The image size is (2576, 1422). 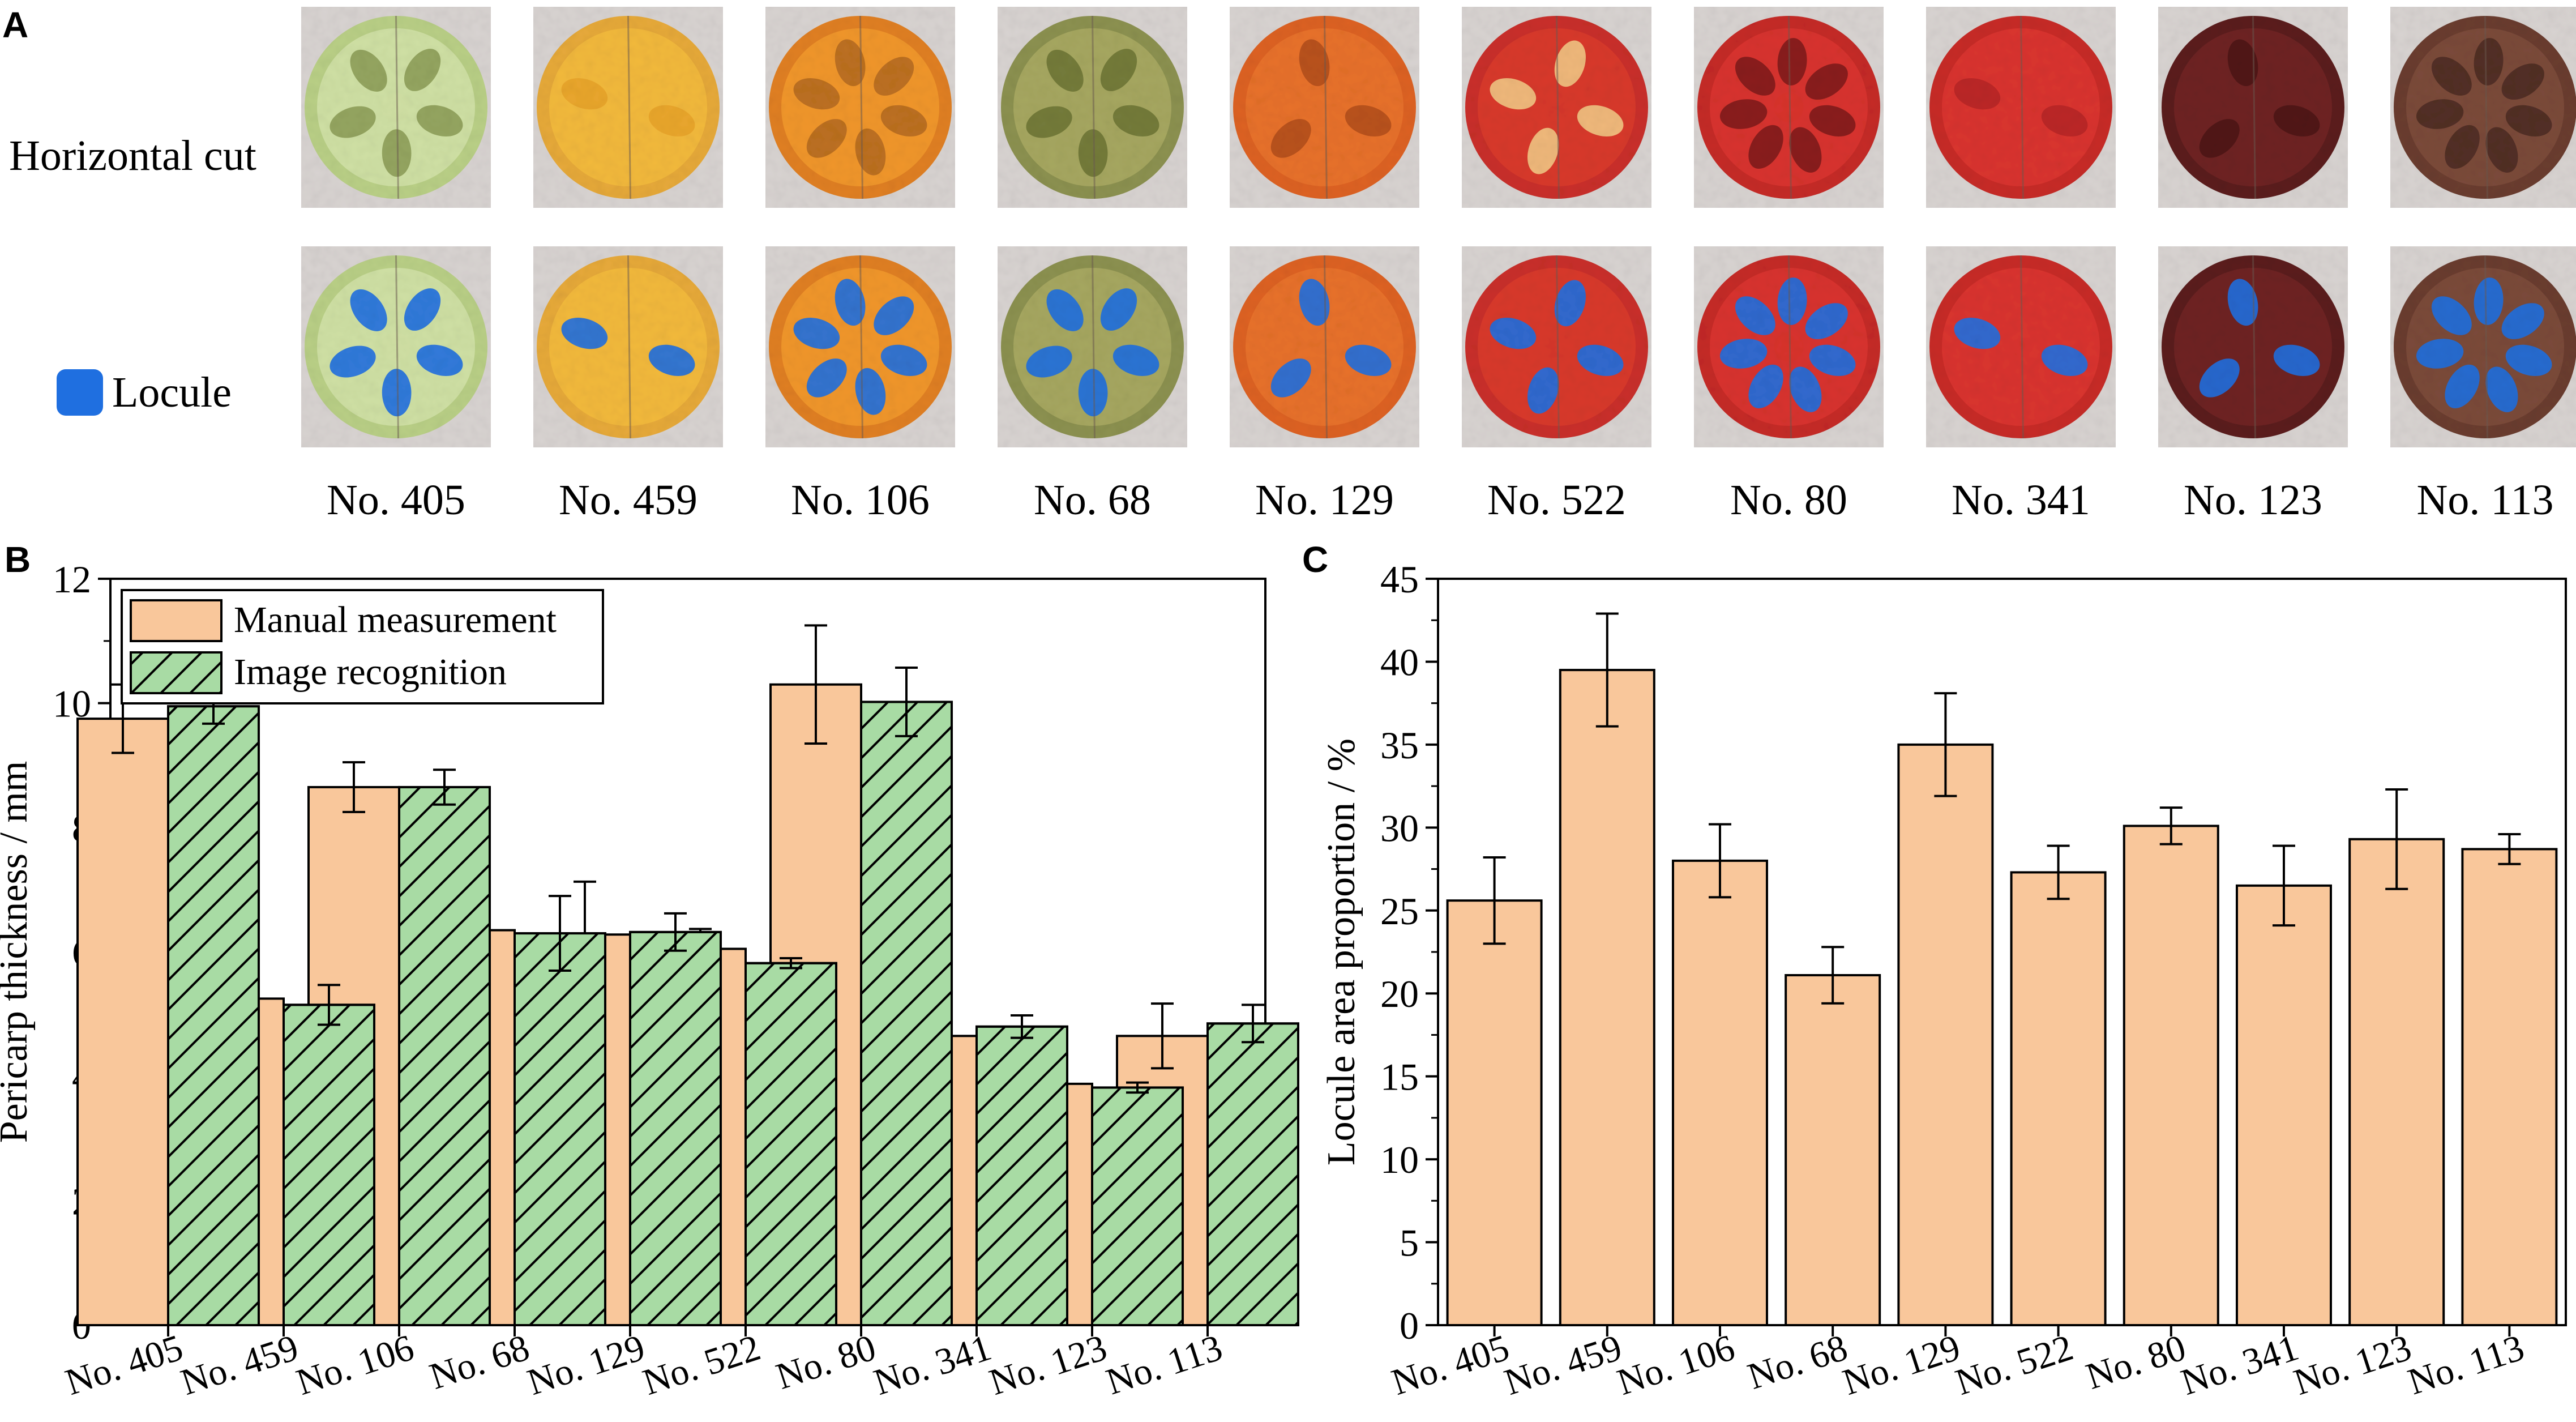 I want to click on x-tick-label: No. 68, so click(x=1797, y=1362).